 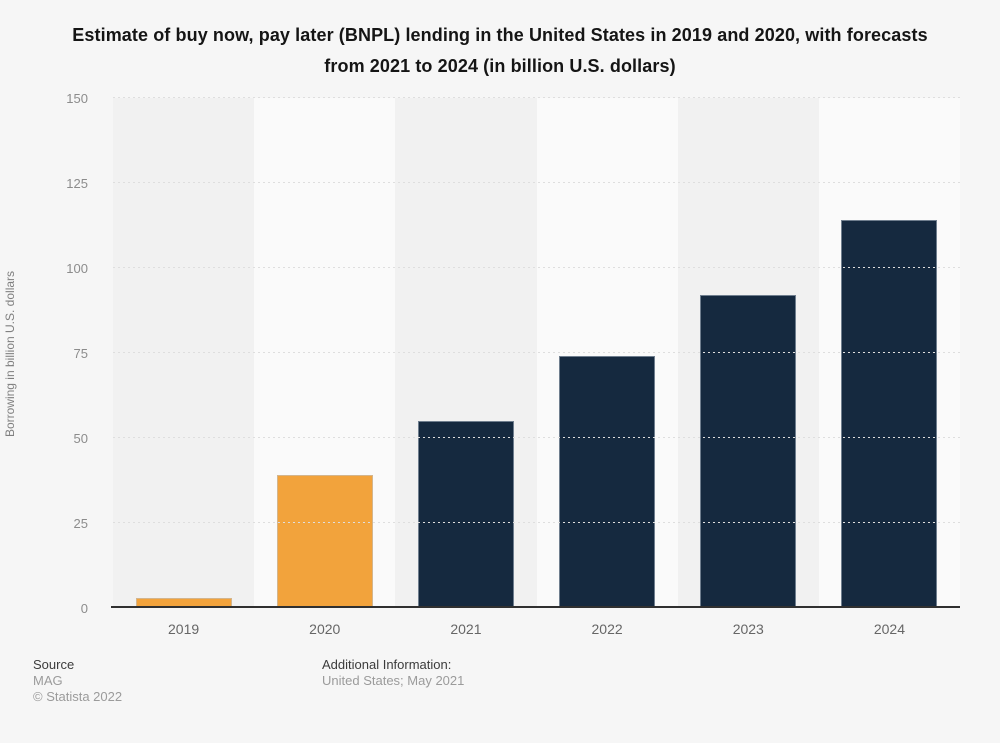 I want to click on y-tick-label-100: 100, so click(x=77, y=268).